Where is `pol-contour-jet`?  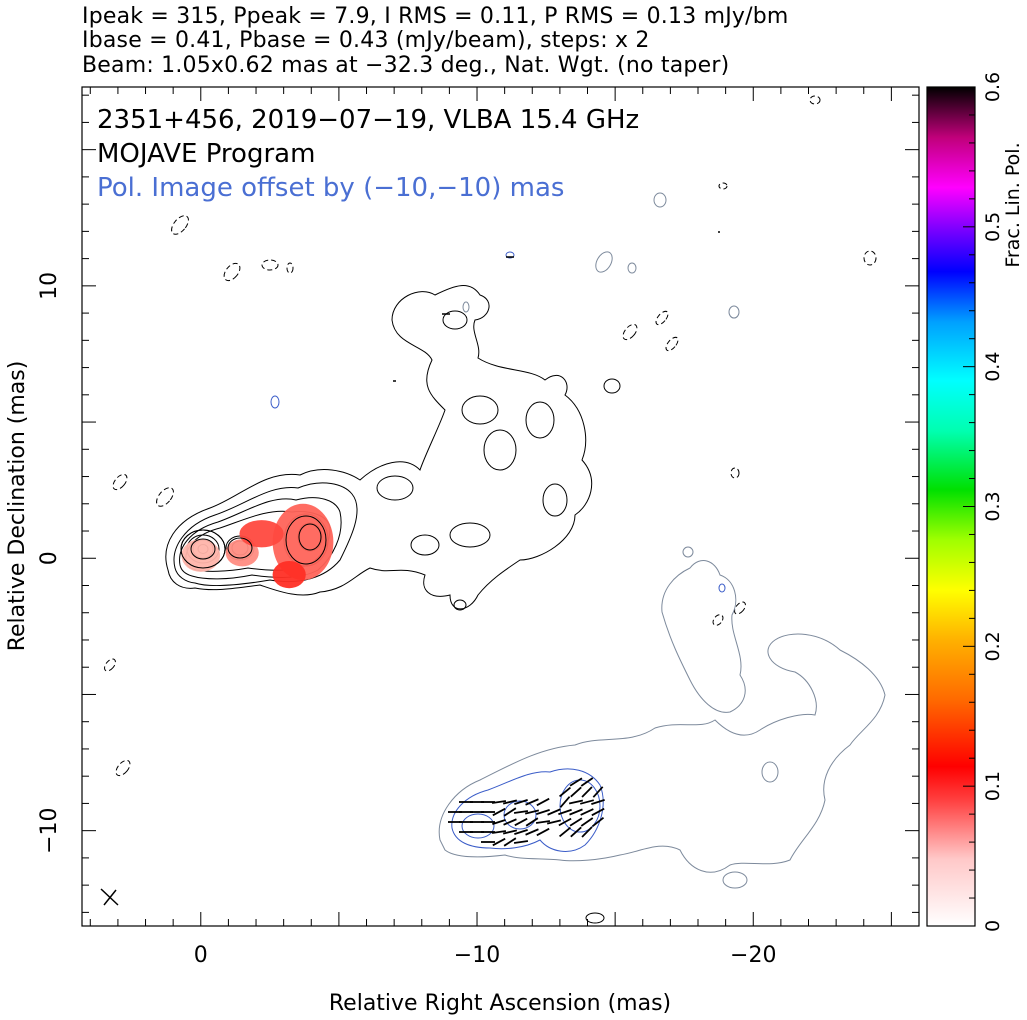
pol-contour-jet is located at coordinates (703, 636).